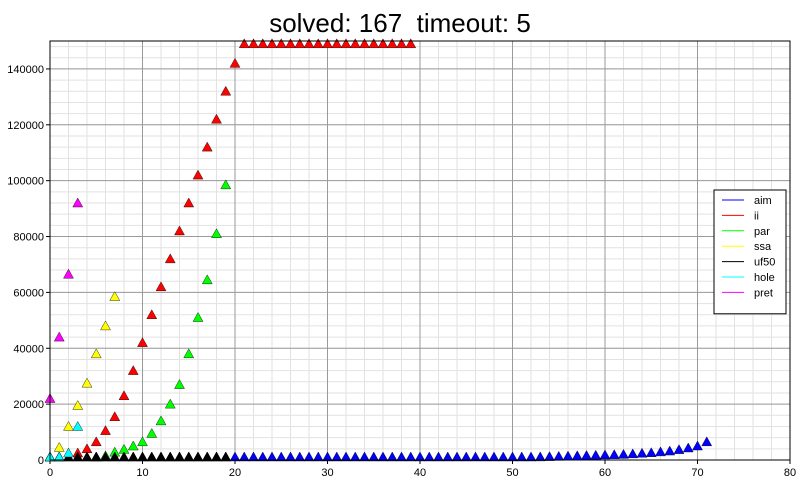  What do you see at coordinates (421, 469) in the screenshot?
I see `x-axis-ticks: 0 10 20 30 40 50 60 70 80` at bounding box center [421, 469].